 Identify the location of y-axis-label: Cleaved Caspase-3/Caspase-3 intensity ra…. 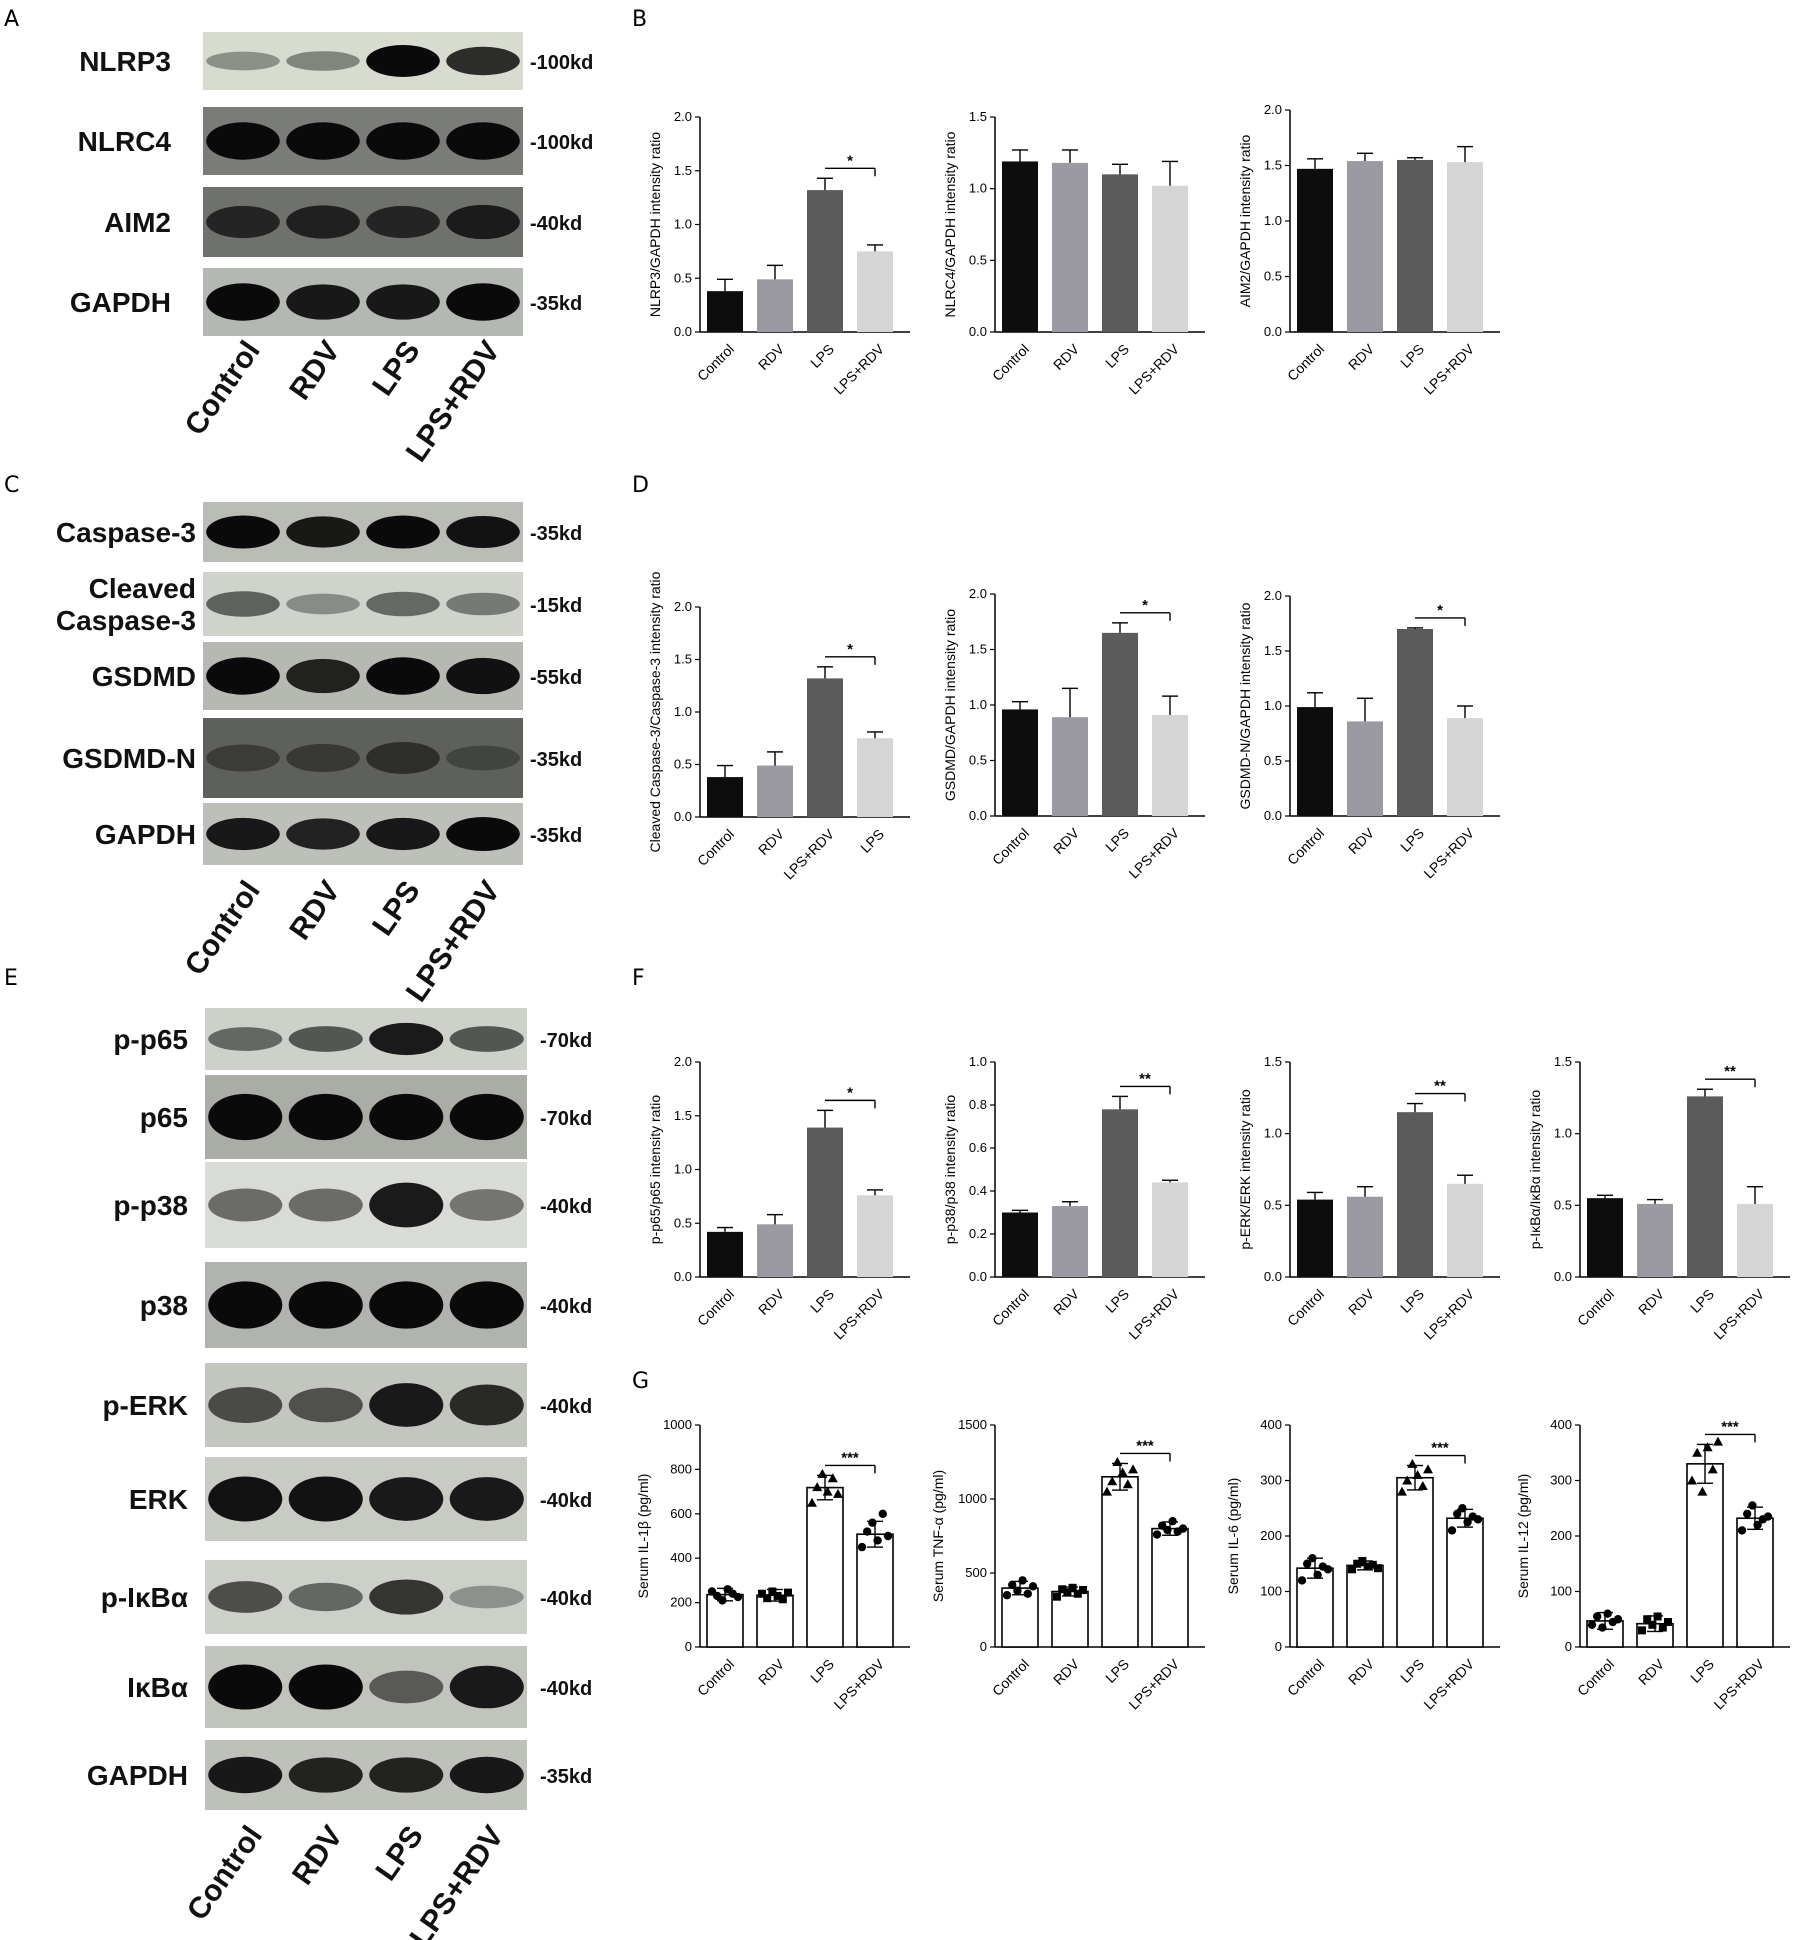
(655, 711).